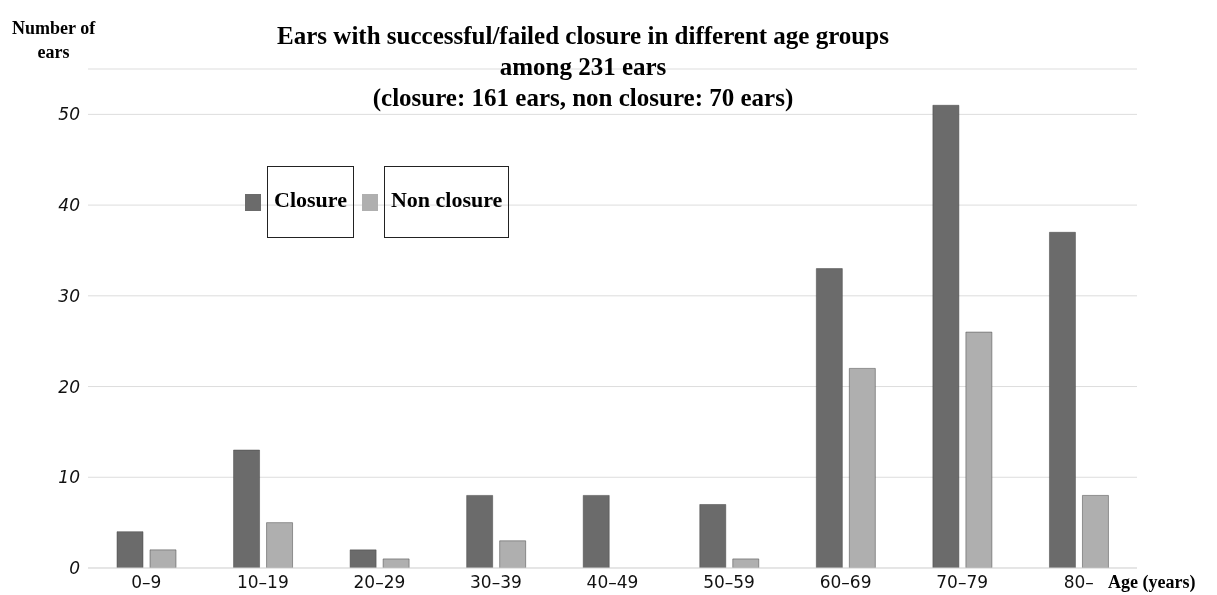 The width and height of the screenshot is (1217, 595). Describe the element at coordinates (310, 202) in the screenshot. I see `legend-label: Closure` at that location.